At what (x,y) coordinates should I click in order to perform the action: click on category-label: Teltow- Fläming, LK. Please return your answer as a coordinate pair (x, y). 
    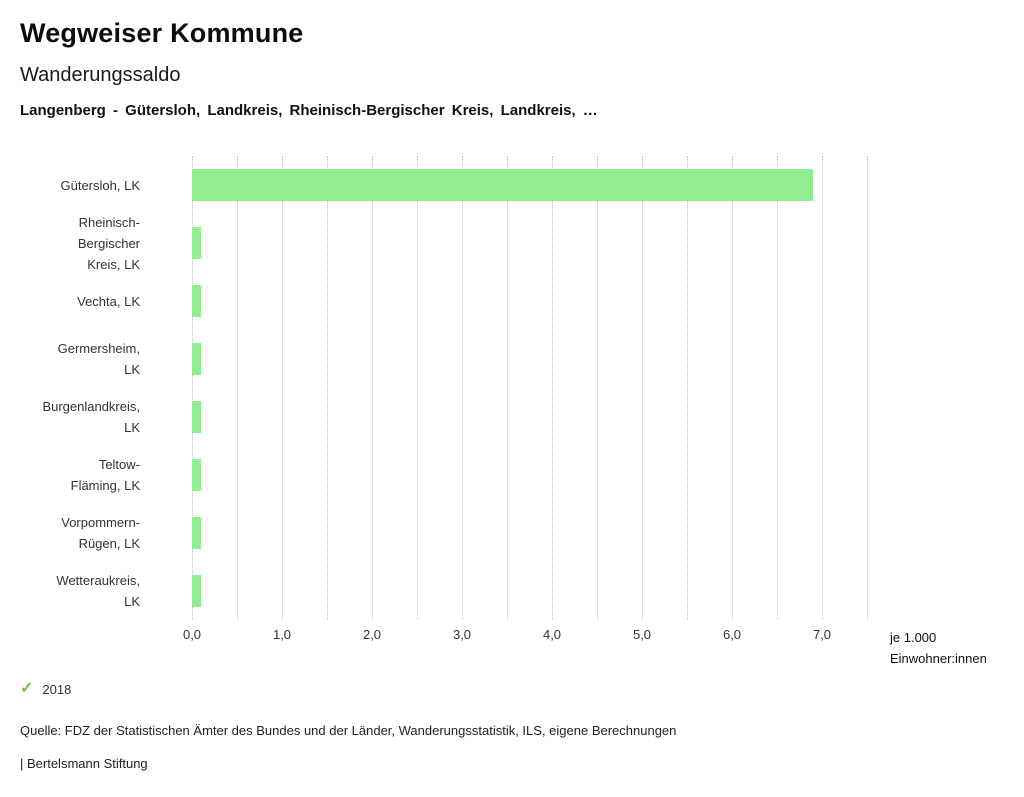
    Looking at the image, I should click on (105, 475).